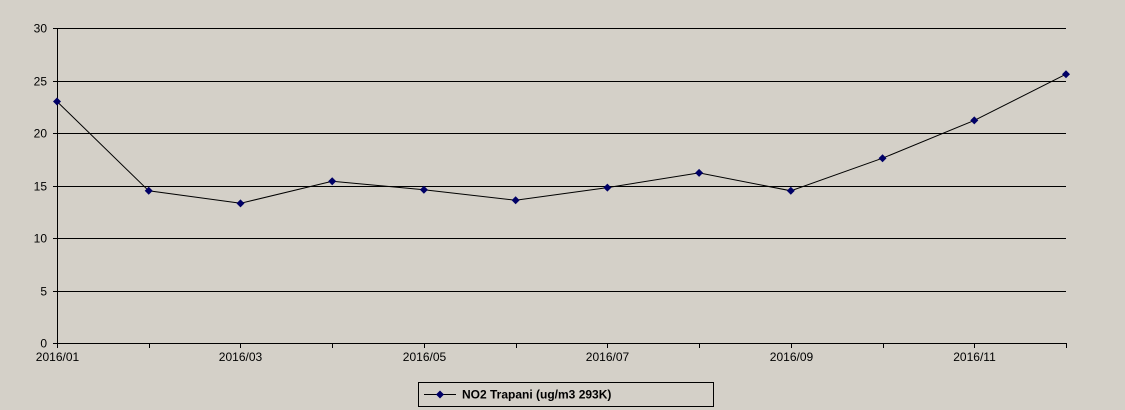 Image resolution: width=1125 pixels, height=410 pixels. What do you see at coordinates (608, 357) in the screenshot?
I see `x-tick-label: 2016/07` at bounding box center [608, 357].